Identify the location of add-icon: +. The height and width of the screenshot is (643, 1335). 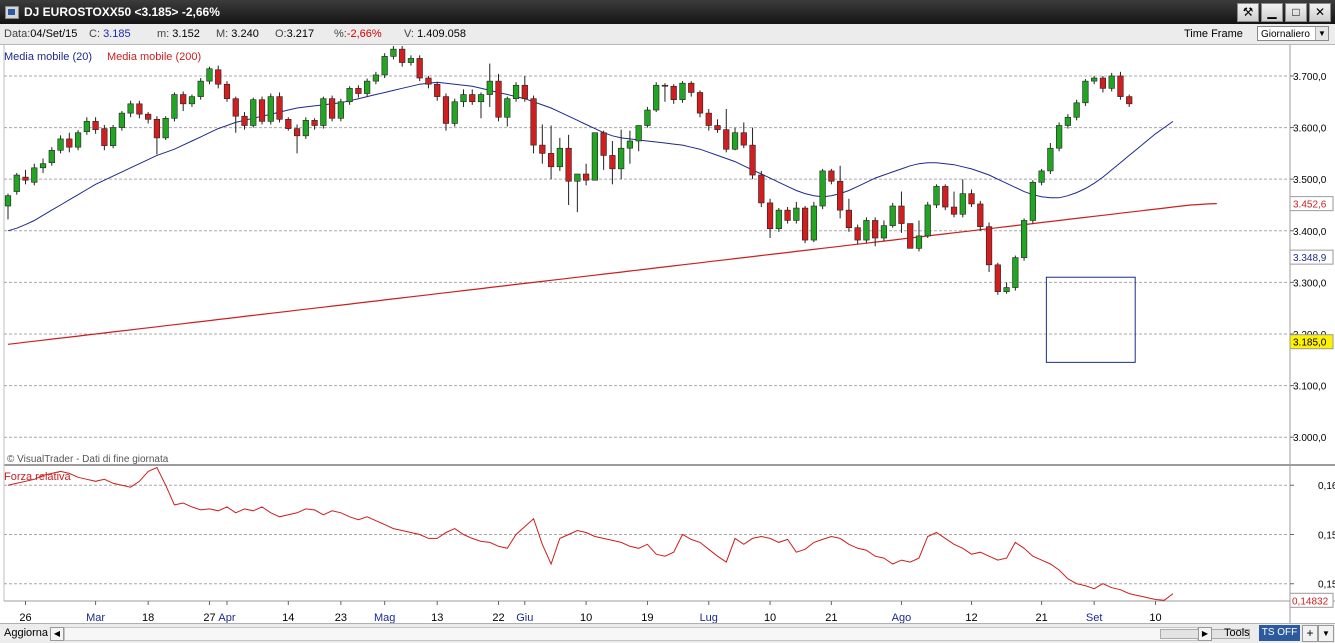
(1310, 633).